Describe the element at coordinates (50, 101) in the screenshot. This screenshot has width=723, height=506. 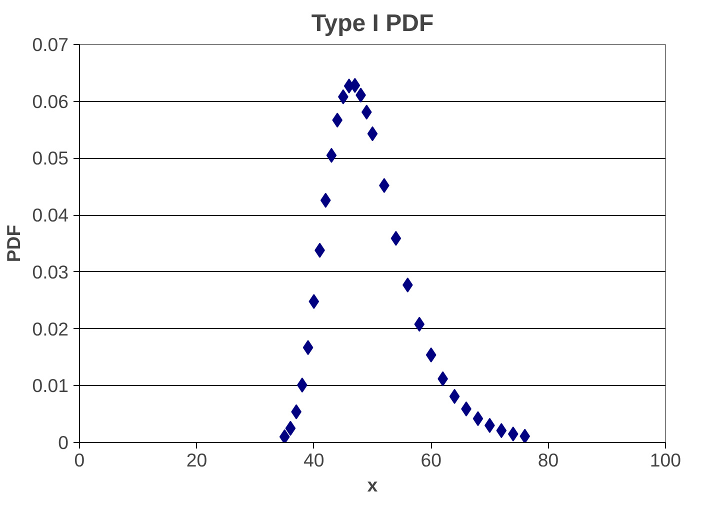
I see `y-tick-label: 0.06` at that location.